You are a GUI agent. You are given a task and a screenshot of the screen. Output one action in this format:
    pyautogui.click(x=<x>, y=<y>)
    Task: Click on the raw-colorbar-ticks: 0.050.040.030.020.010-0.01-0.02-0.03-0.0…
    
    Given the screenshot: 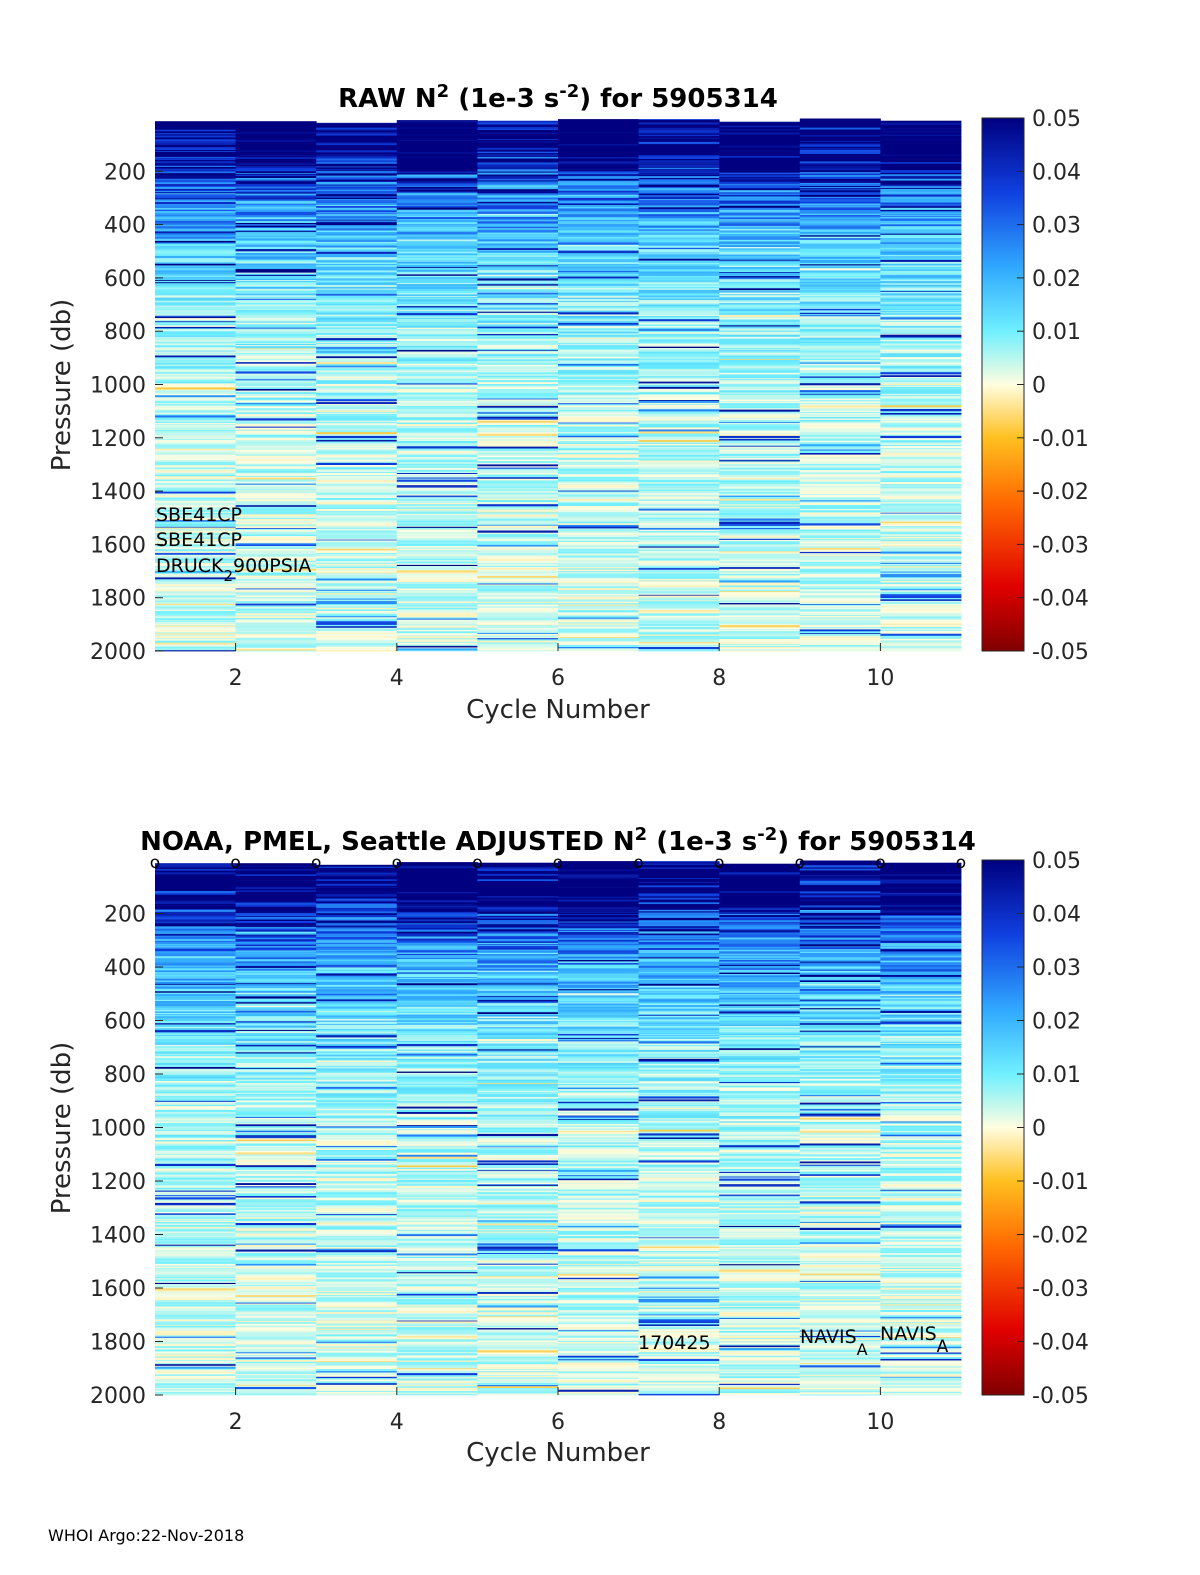 What is the action you would take?
    pyautogui.click(x=1053, y=386)
    